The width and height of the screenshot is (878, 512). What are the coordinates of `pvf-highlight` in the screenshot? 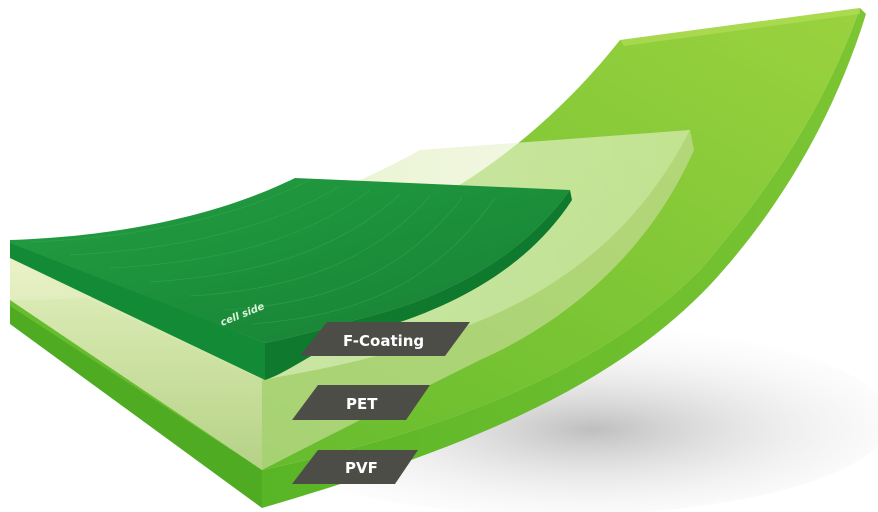 It's located at (740, 27).